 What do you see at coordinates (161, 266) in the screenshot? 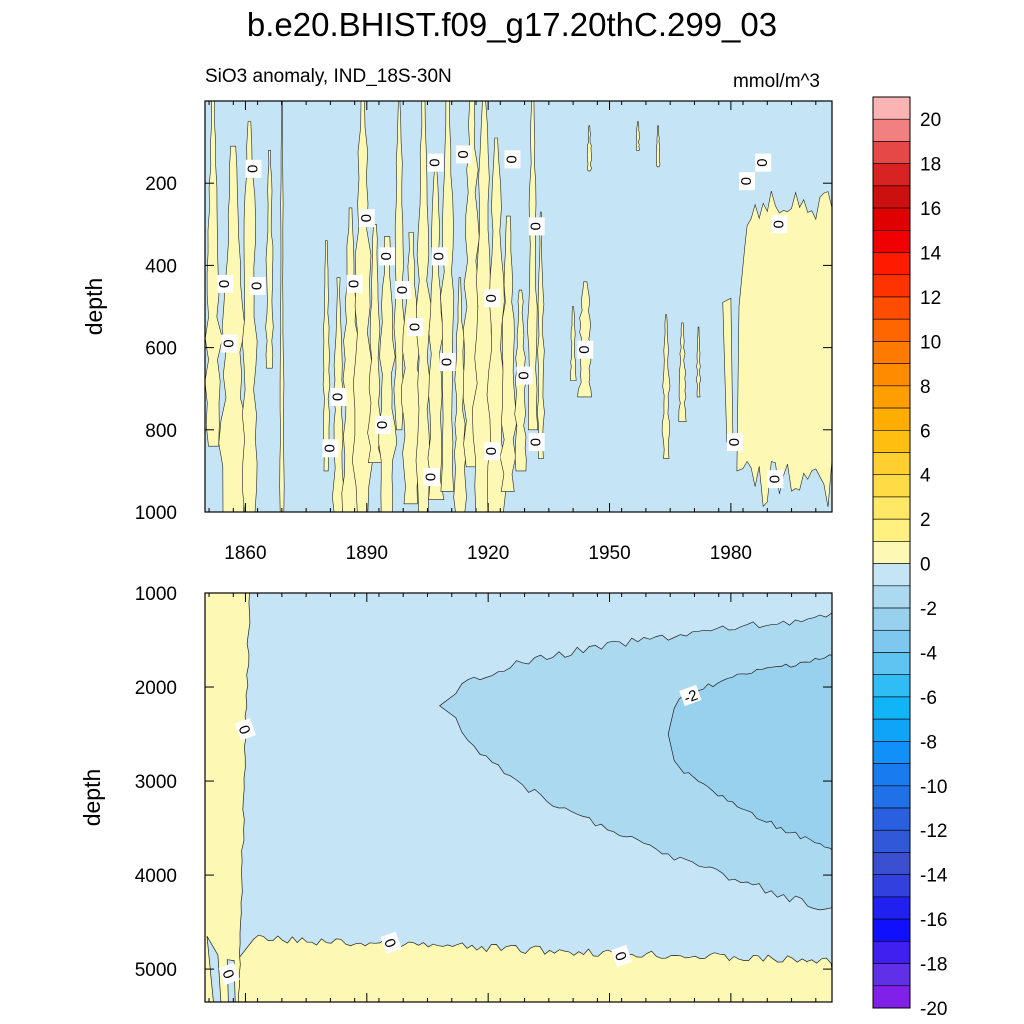
I see `y-tick-label: 400` at bounding box center [161, 266].